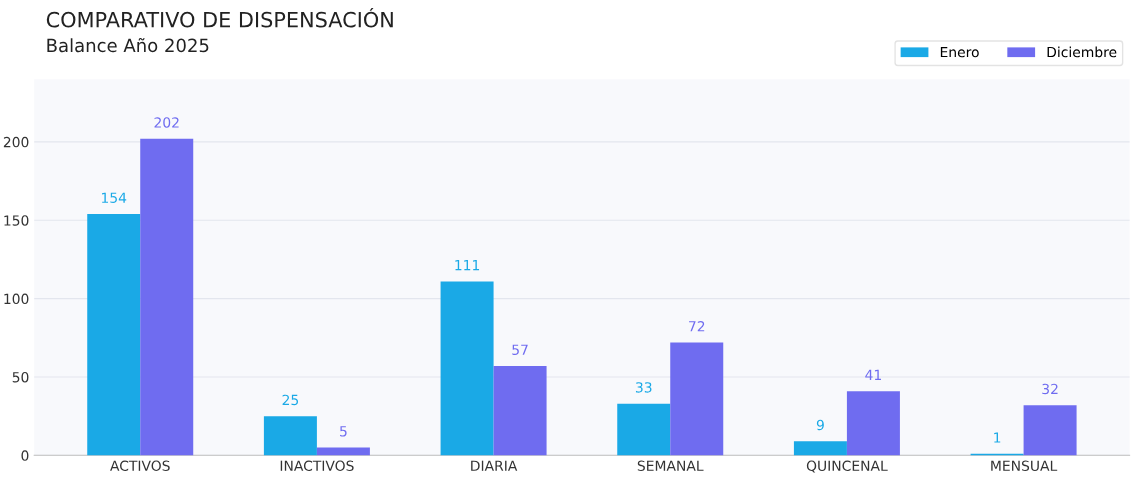  What do you see at coordinates (467, 265) in the screenshot?
I see `data-label: 111` at bounding box center [467, 265].